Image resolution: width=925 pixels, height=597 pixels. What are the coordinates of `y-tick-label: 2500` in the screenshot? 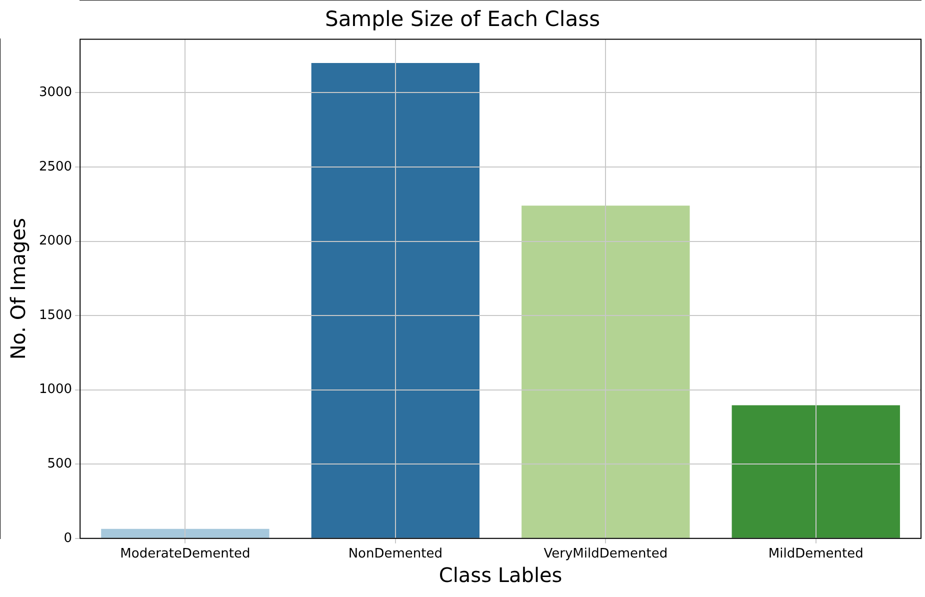 It's located at (55, 166).